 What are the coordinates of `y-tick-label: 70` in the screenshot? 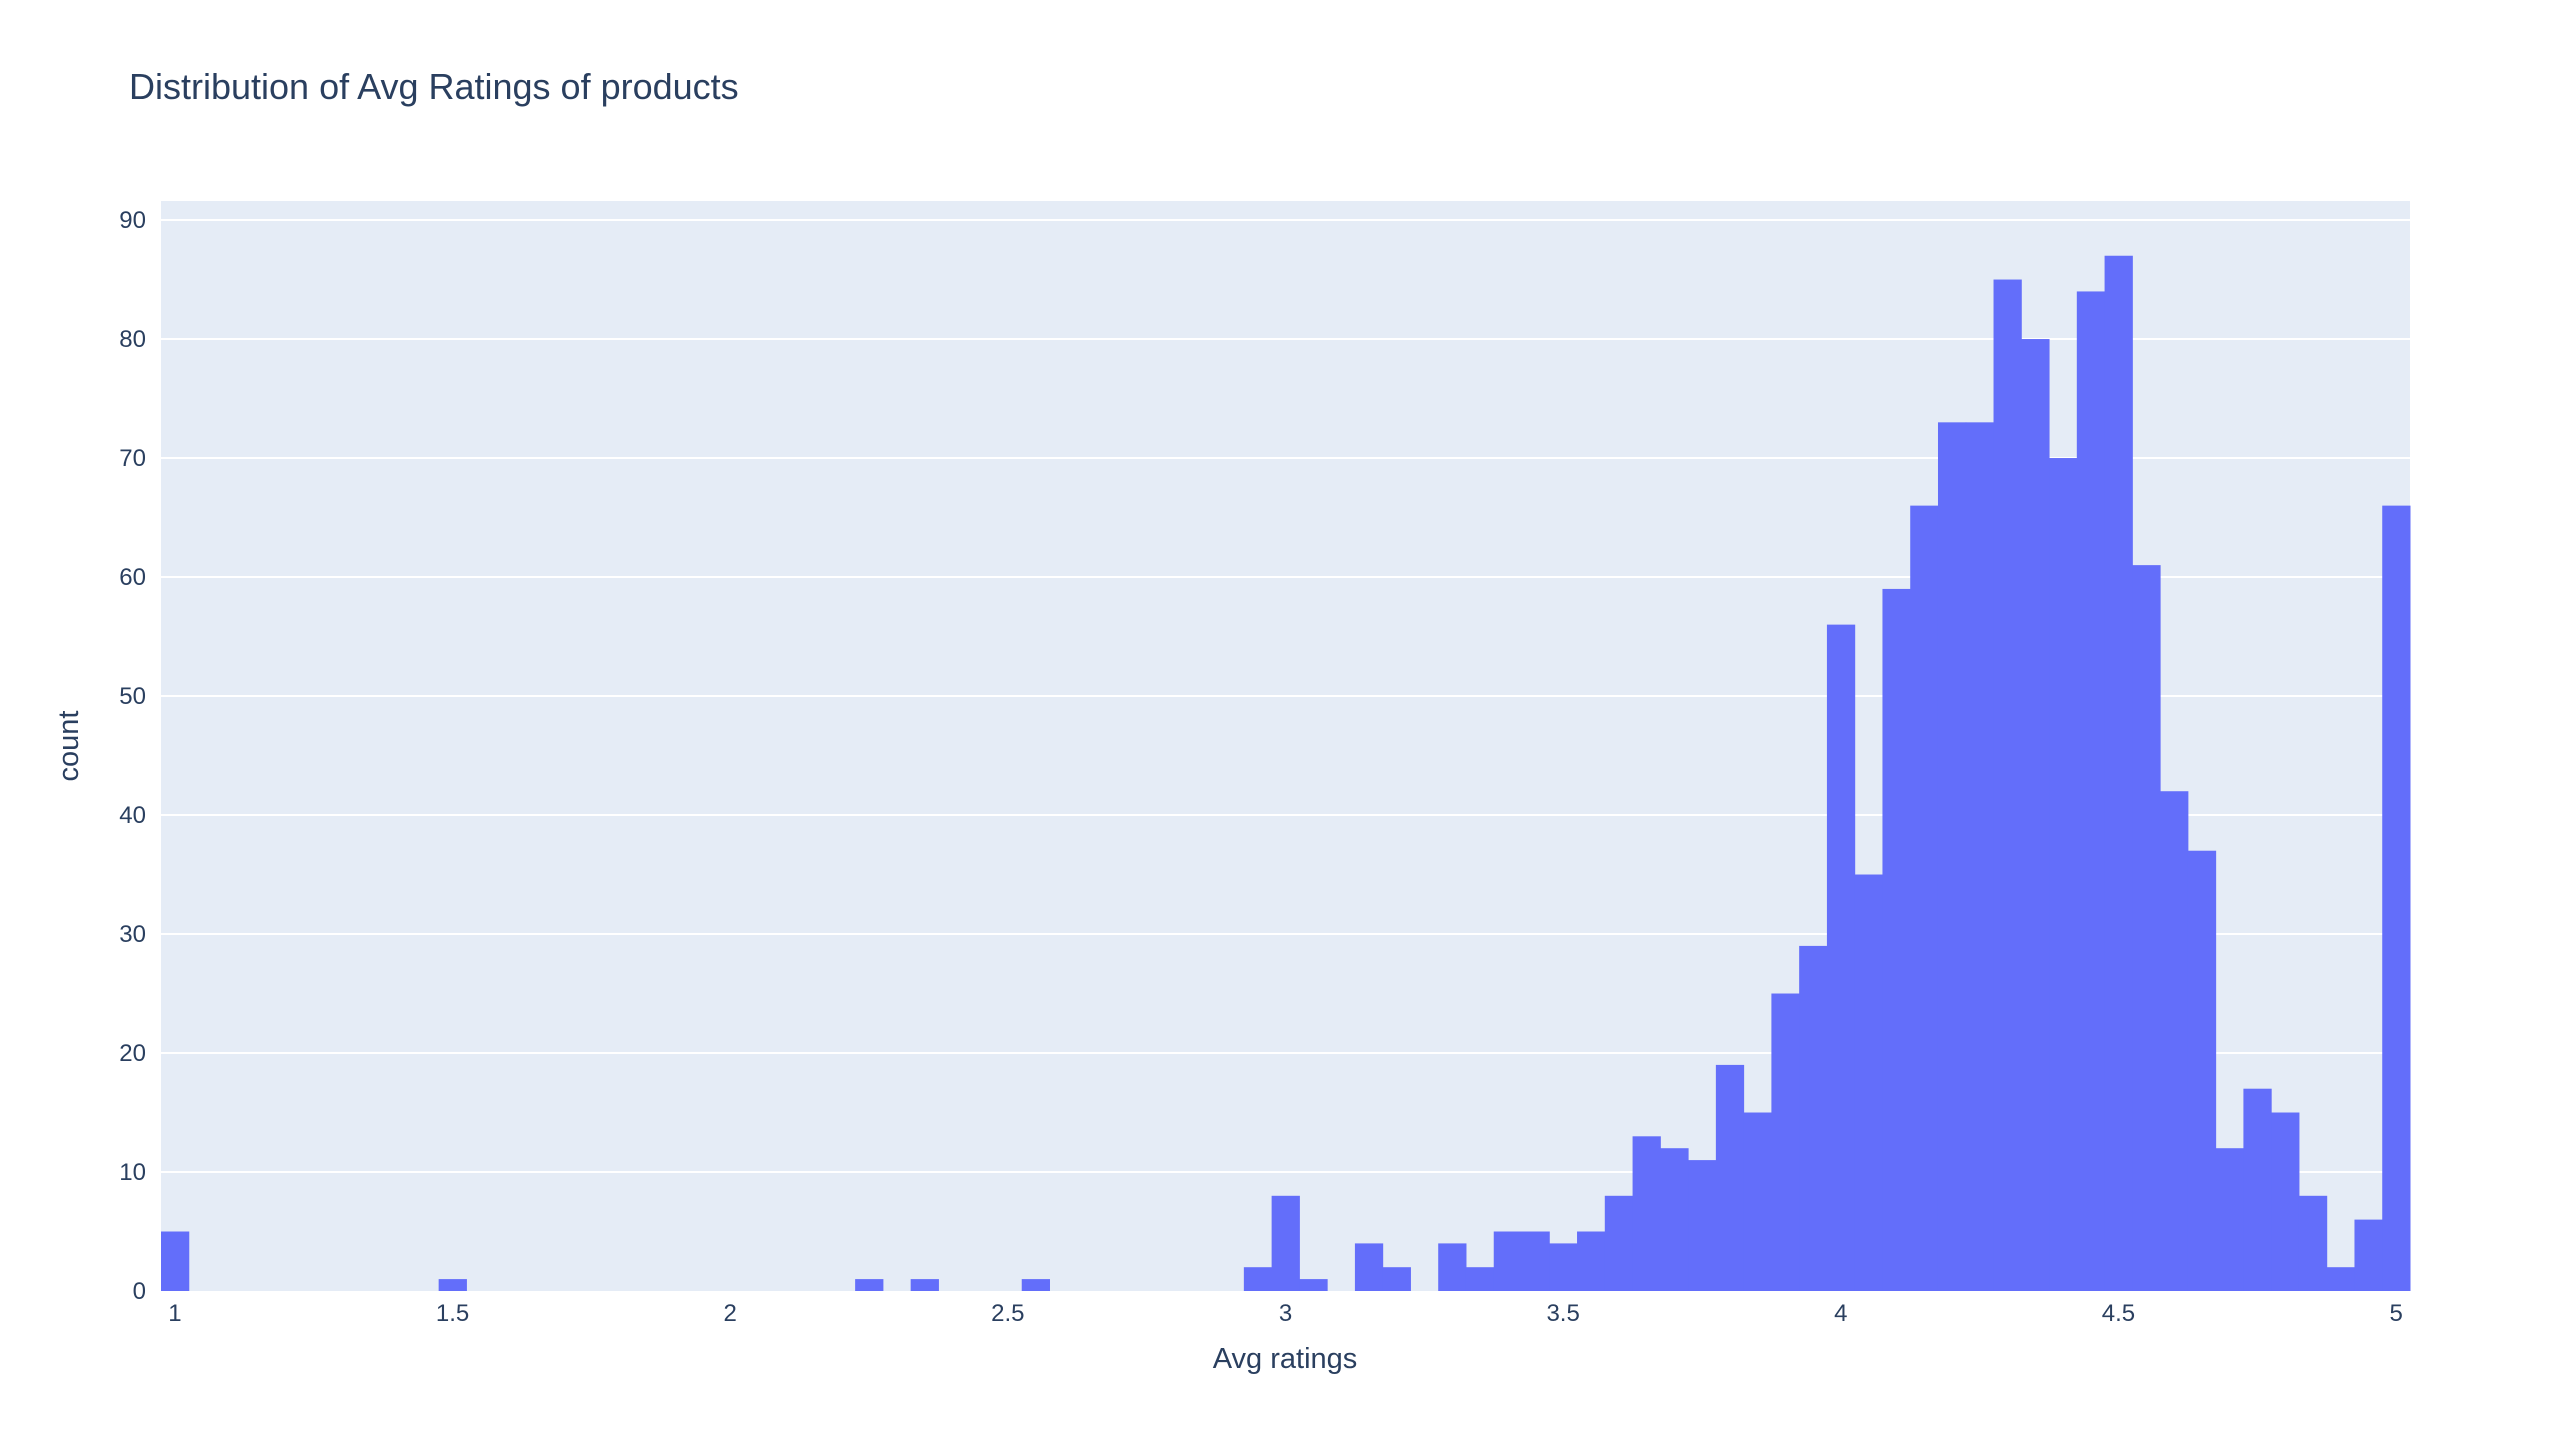 It's located at (132, 458).